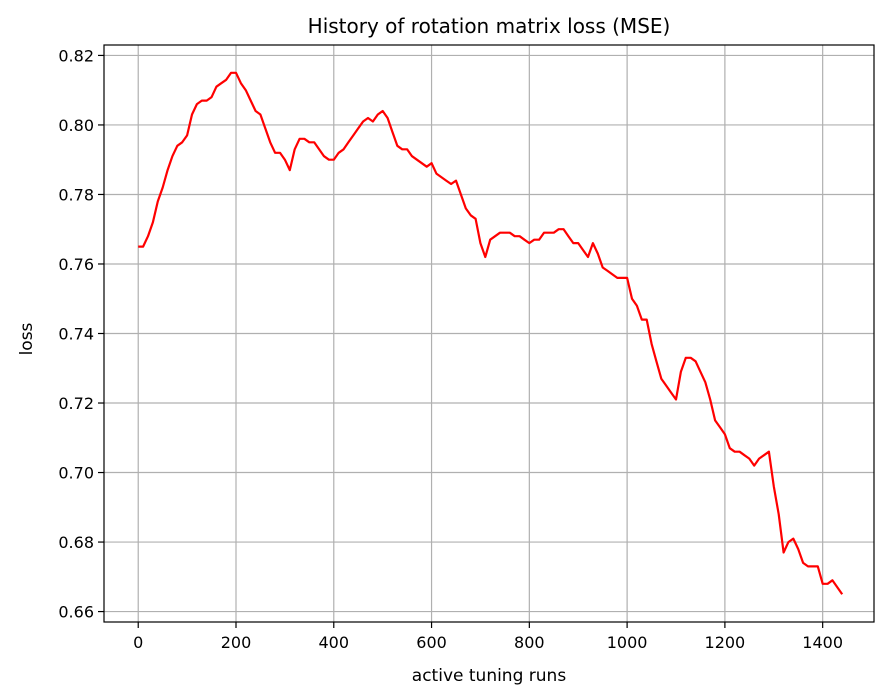  I want to click on y-axis-label: loss, so click(27, 338).